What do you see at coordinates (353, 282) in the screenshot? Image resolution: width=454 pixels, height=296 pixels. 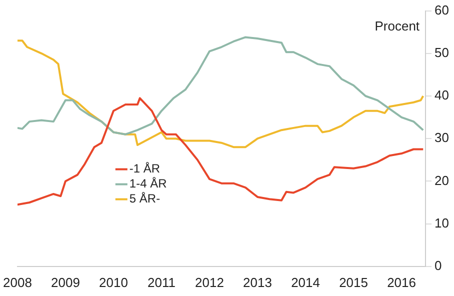 I see `x-tick-label: 2015` at bounding box center [353, 282].